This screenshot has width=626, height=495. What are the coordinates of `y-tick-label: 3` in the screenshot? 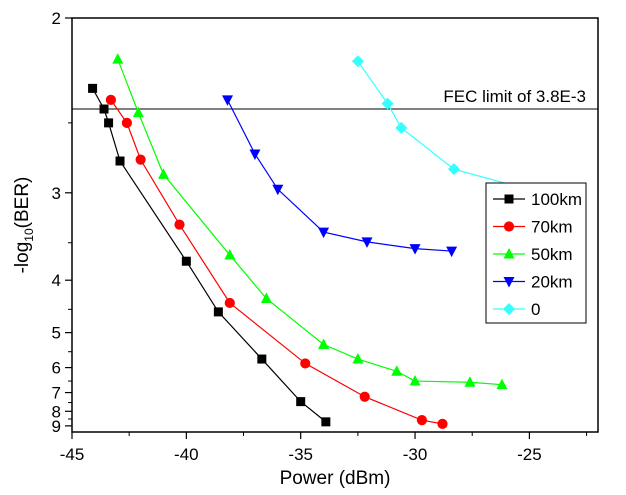 It's located at (56, 193).